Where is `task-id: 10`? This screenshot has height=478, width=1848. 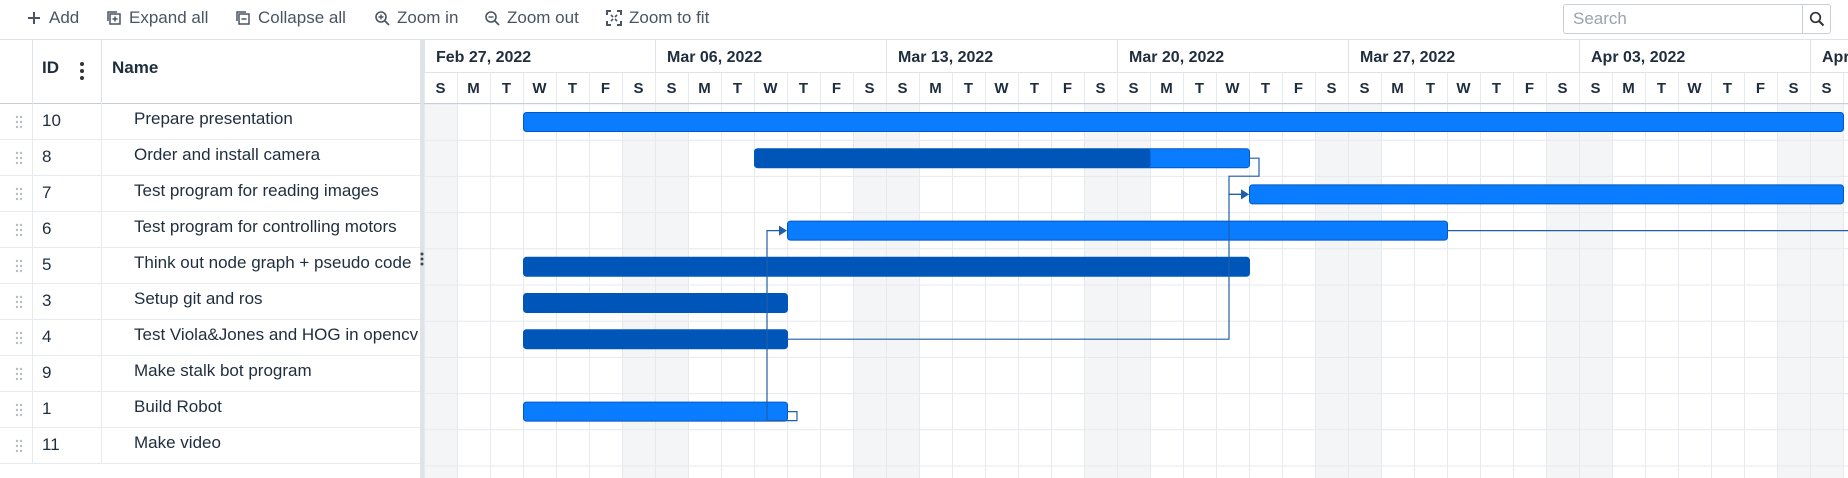 task-id: 10 is located at coordinates (51, 120).